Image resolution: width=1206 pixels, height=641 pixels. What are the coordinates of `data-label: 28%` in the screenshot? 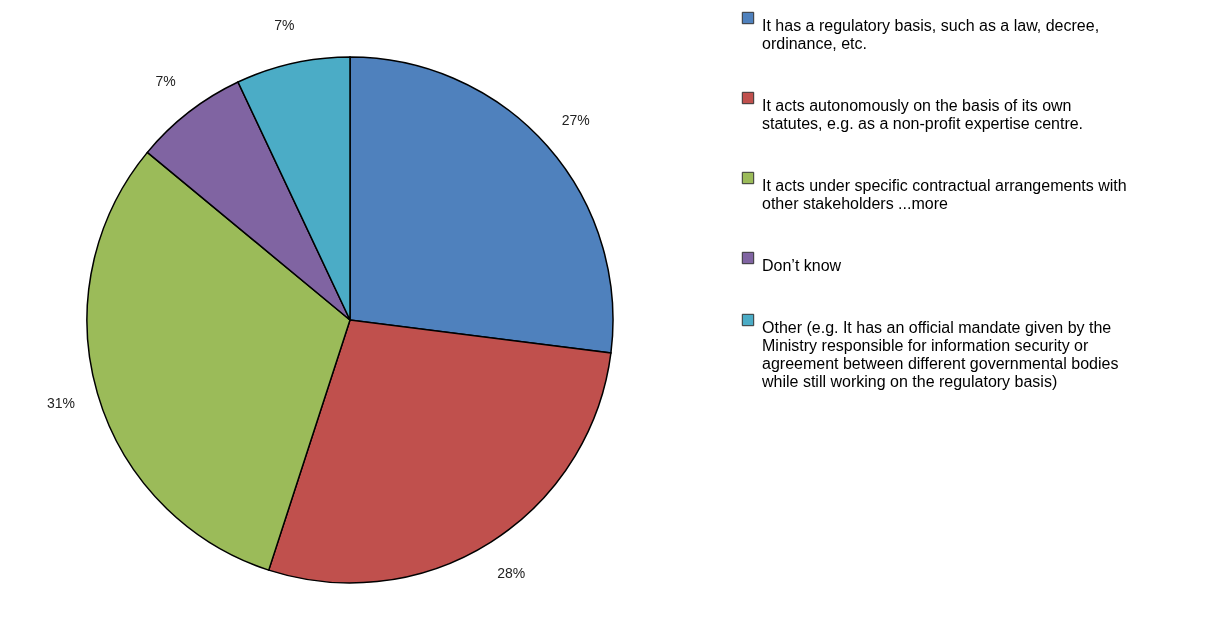 It's located at (511, 573).